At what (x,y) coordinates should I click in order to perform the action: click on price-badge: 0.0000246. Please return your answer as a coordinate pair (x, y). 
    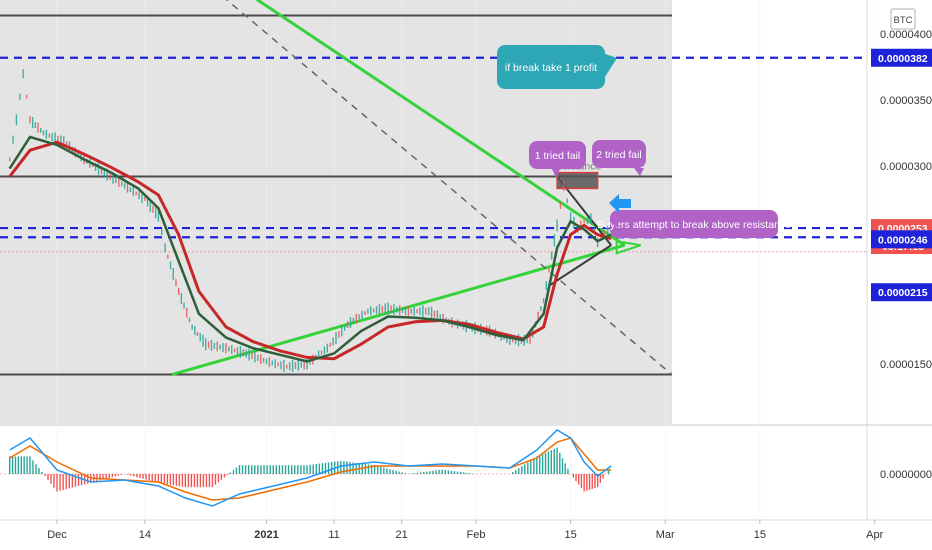
    Looking at the image, I should click on (901, 239).